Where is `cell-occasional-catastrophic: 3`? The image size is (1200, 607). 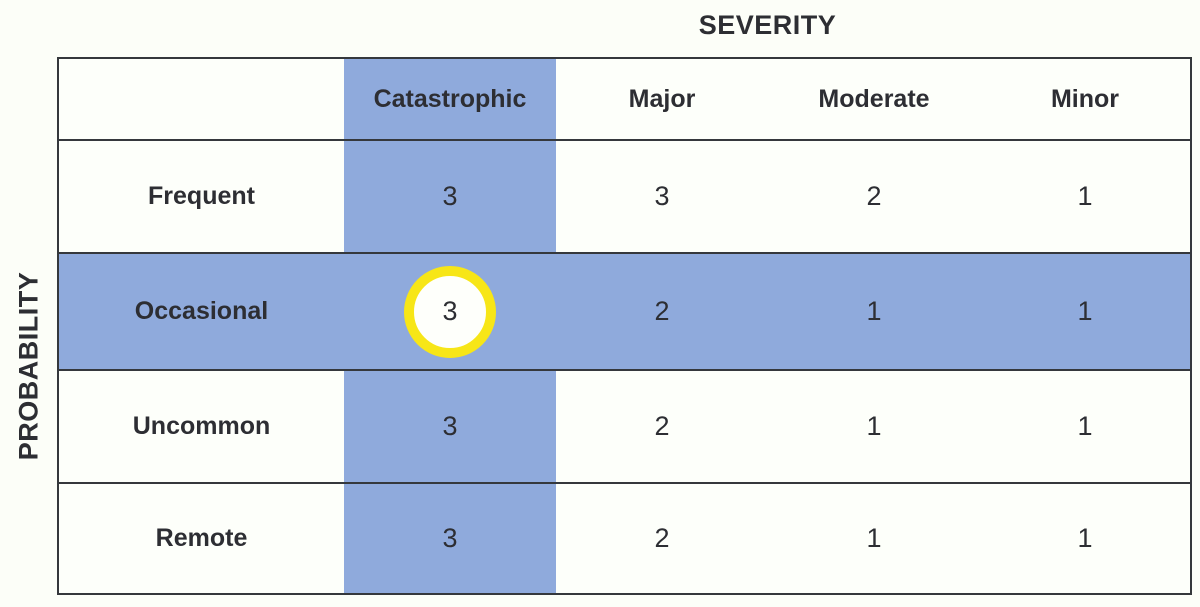 cell-occasional-catastrophic: 3 is located at coordinates (450, 311).